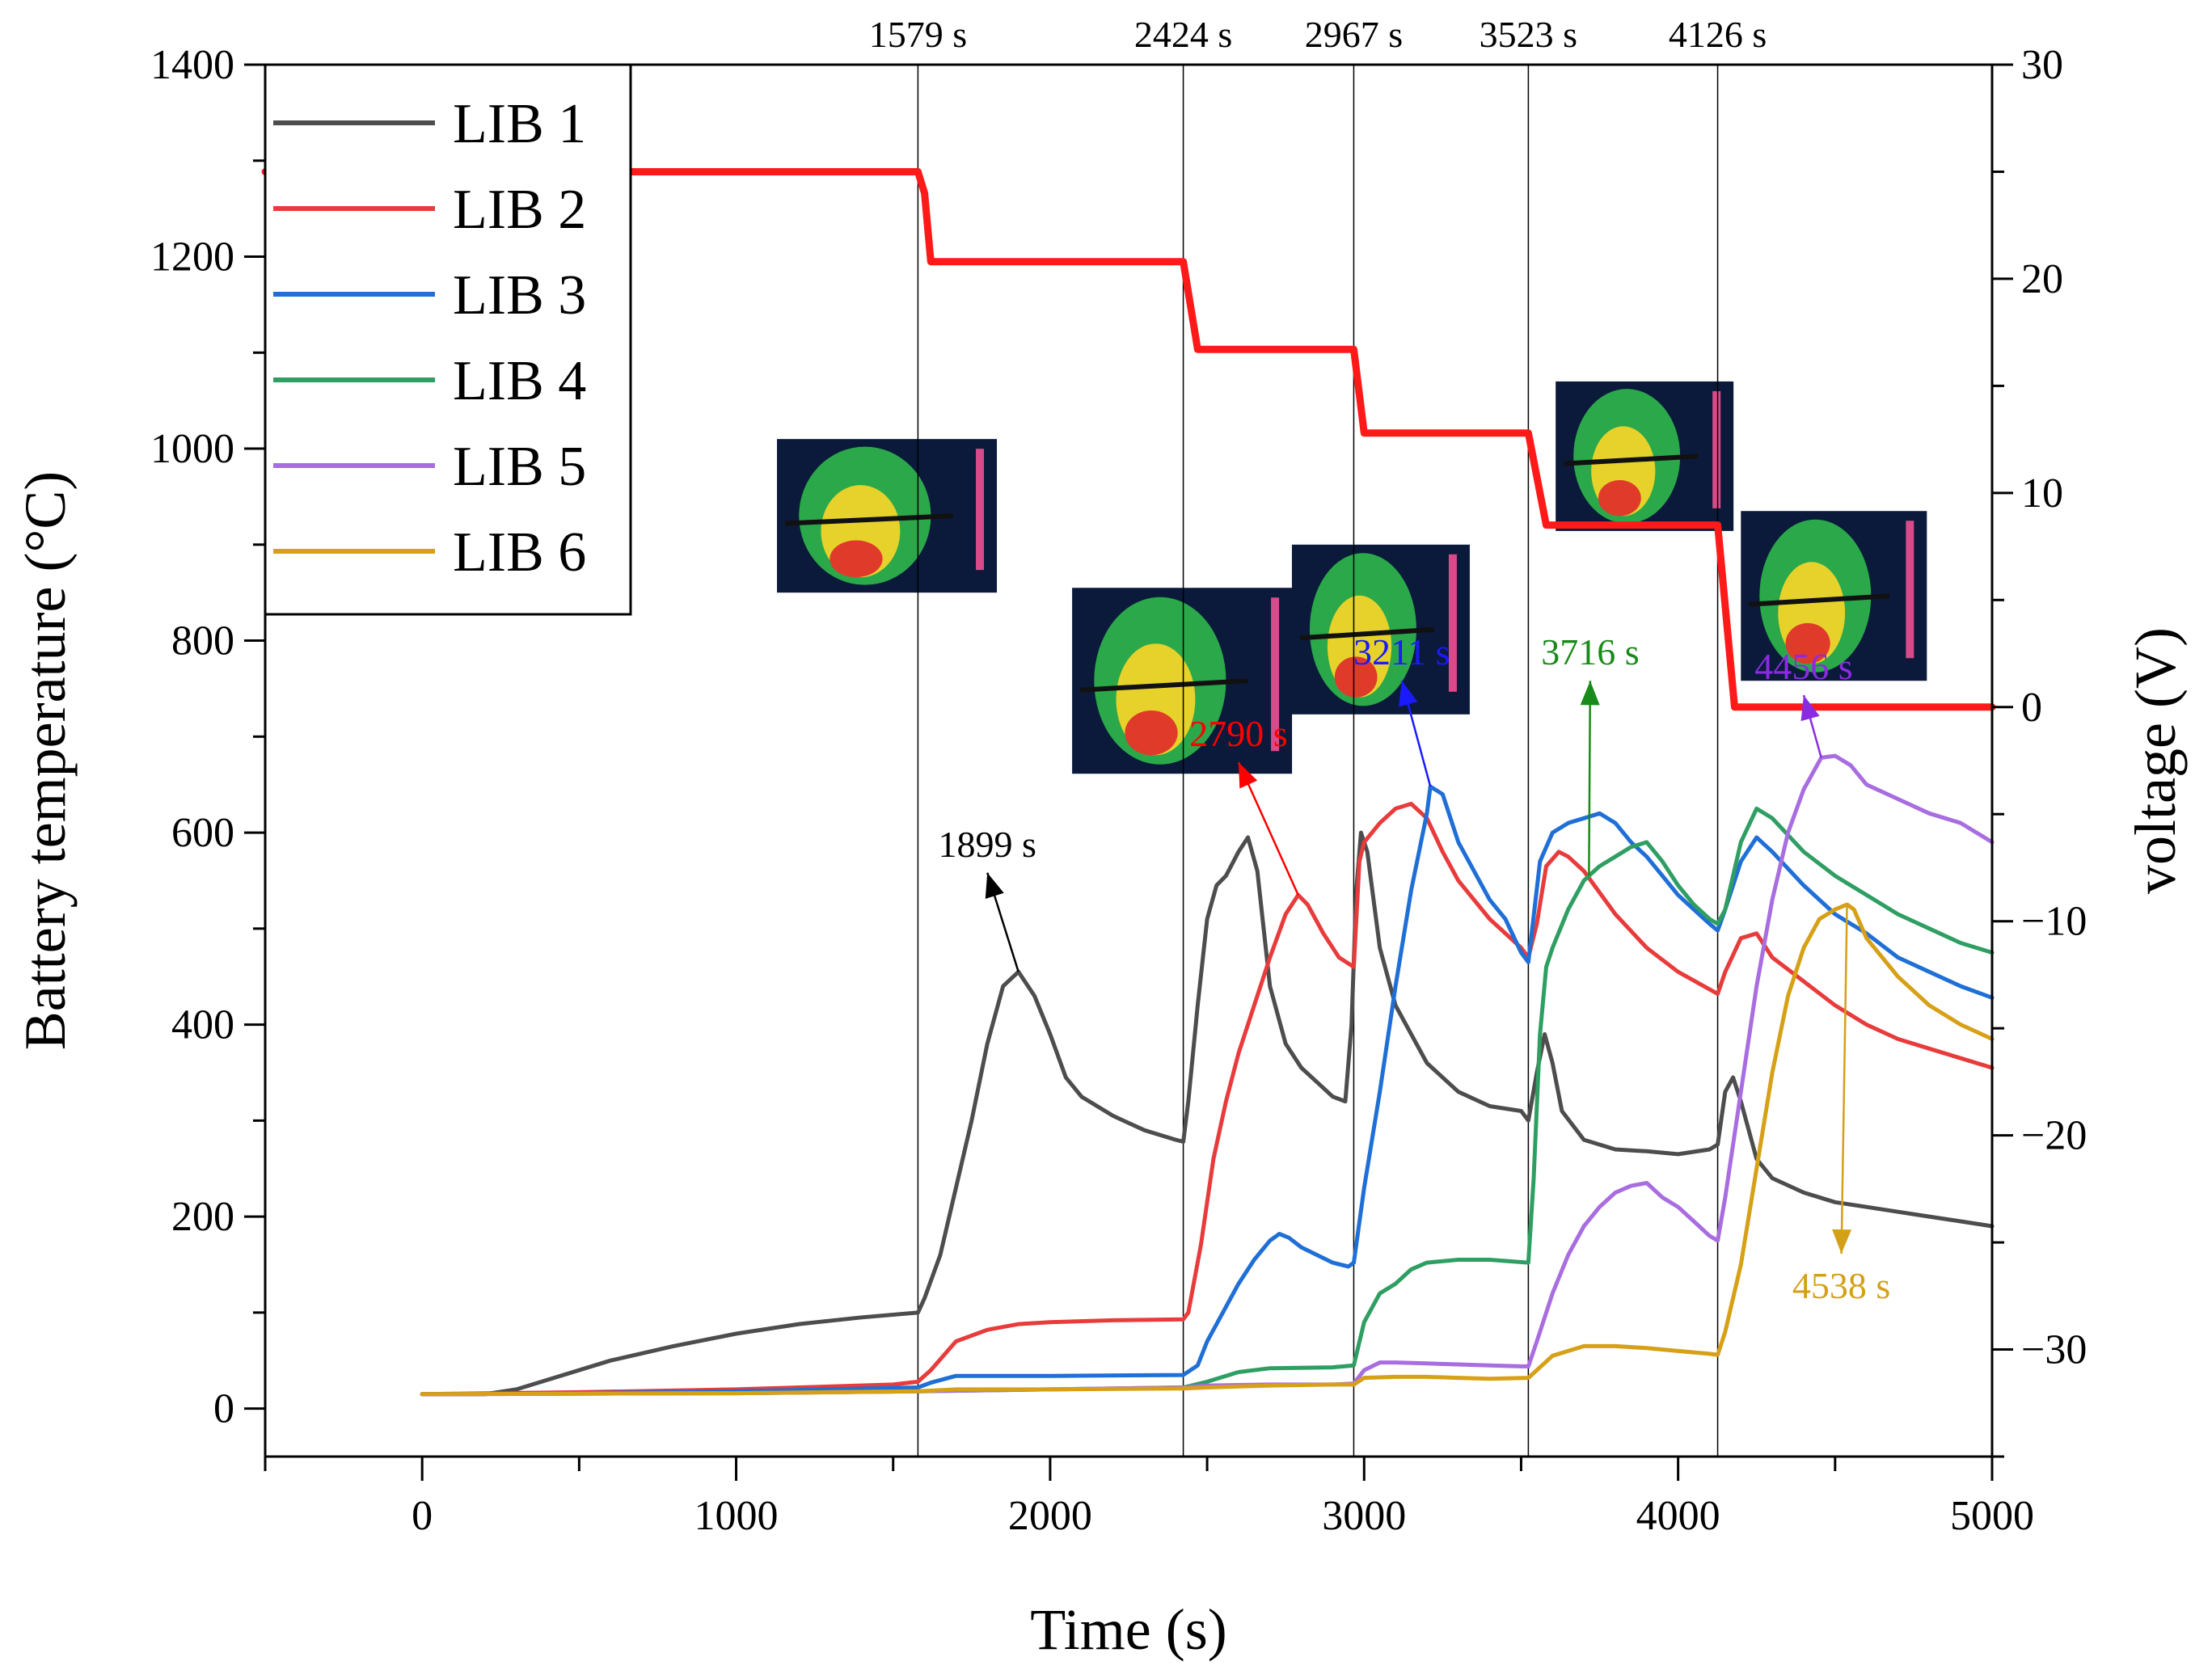 The width and height of the screenshot is (2212, 1674). Describe the element at coordinates (1678, 1516) in the screenshot. I see `x-tick-label: 4000` at that location.